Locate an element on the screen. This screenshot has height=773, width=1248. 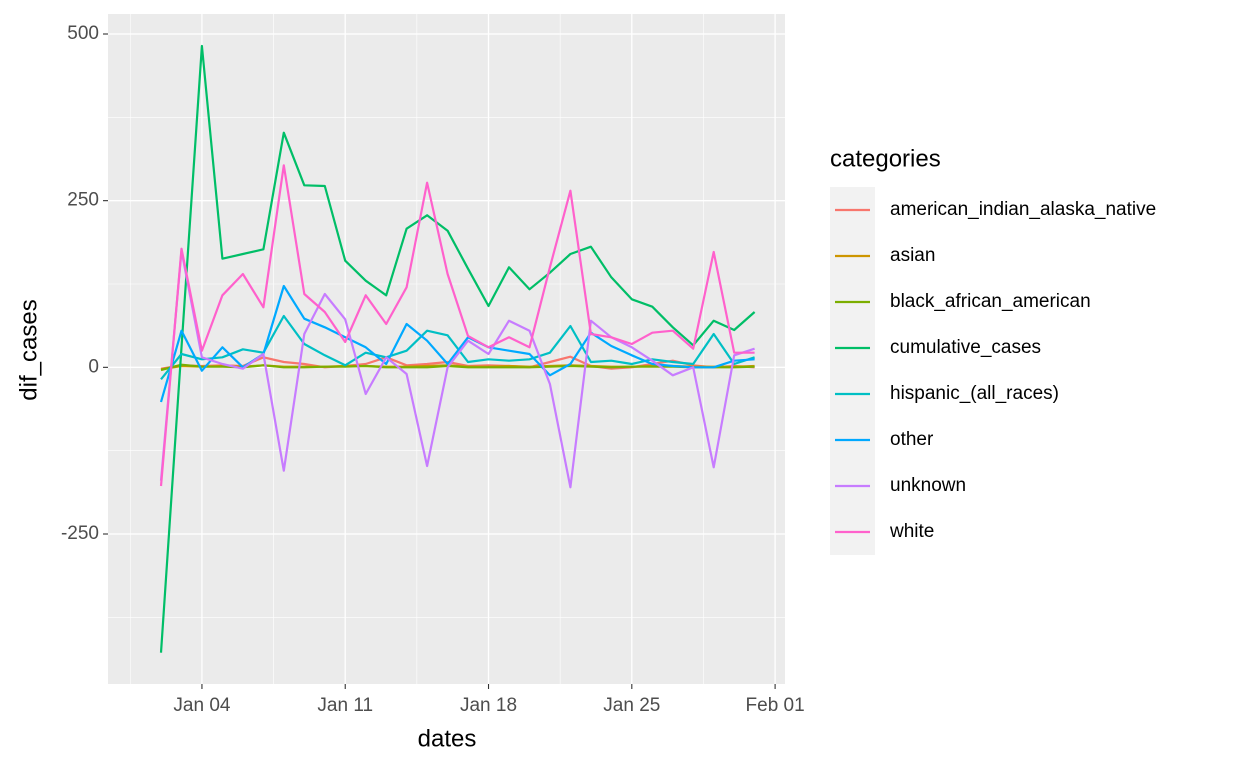
x-tick-label: Jan 18 is located at coordinates (488, 705).